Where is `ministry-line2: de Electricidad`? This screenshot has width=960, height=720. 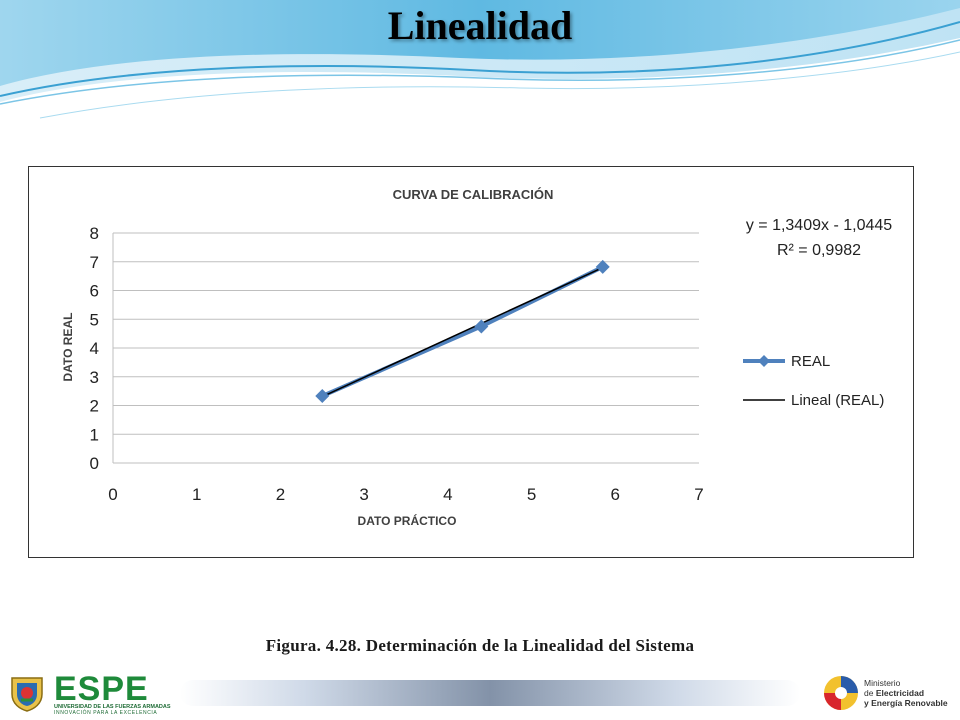
ministry-line2: de Electricidad is located at coordinates (894, 693).